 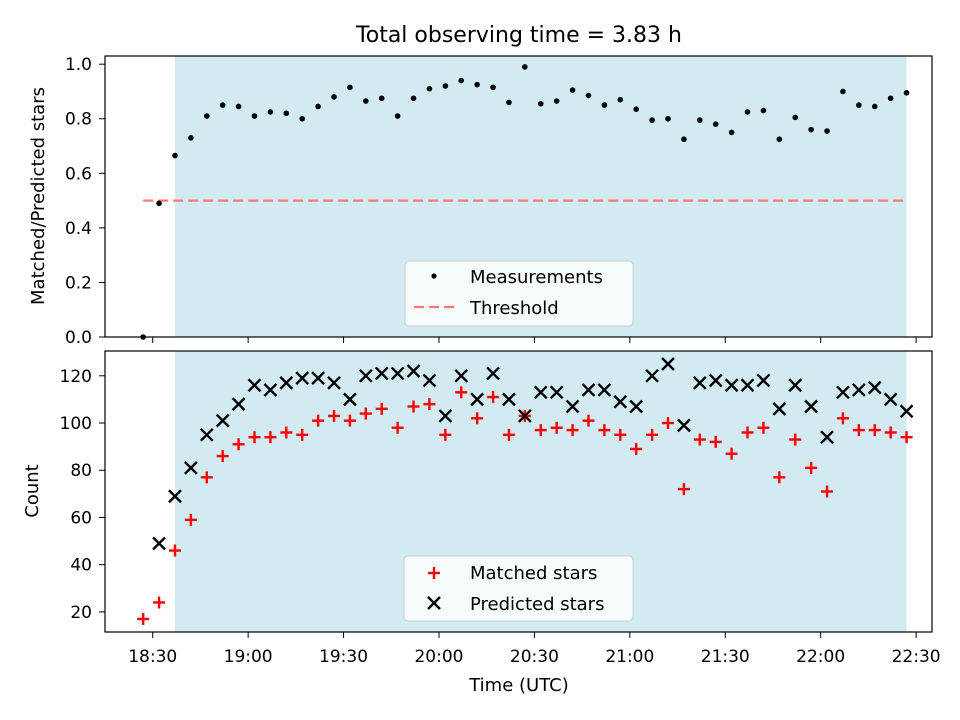 I want to click on y-tick-label: 0.6, so click(x=78, y=174).